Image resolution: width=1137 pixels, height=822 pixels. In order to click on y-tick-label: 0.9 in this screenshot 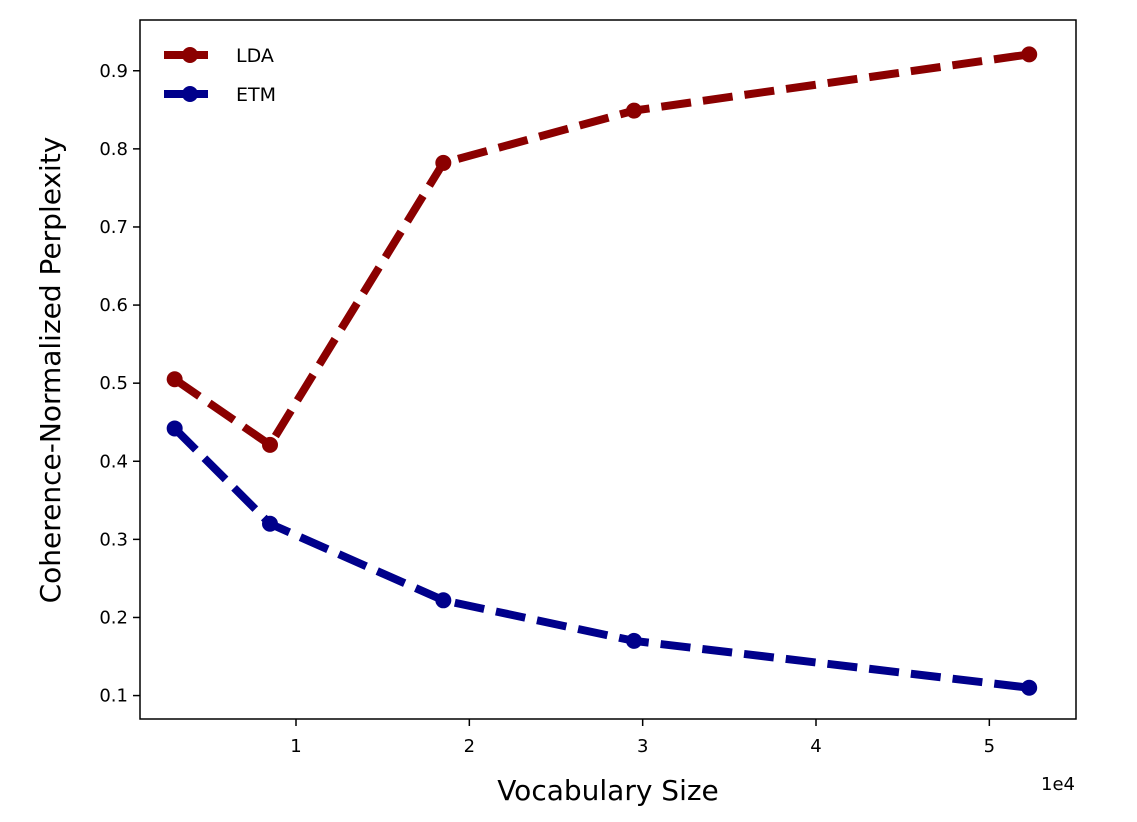, I will do `click(113, 71)`.